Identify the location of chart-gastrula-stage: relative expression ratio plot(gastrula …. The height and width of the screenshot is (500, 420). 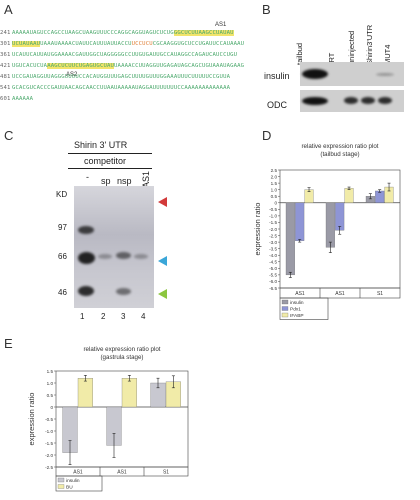
(108, 419).